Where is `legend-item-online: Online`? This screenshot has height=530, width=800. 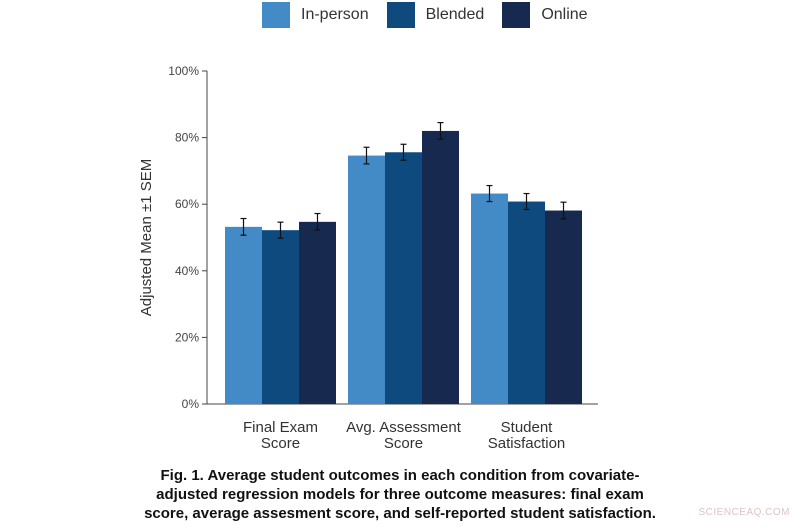 legend-item-online: Online is located at coordinates (545, 15).